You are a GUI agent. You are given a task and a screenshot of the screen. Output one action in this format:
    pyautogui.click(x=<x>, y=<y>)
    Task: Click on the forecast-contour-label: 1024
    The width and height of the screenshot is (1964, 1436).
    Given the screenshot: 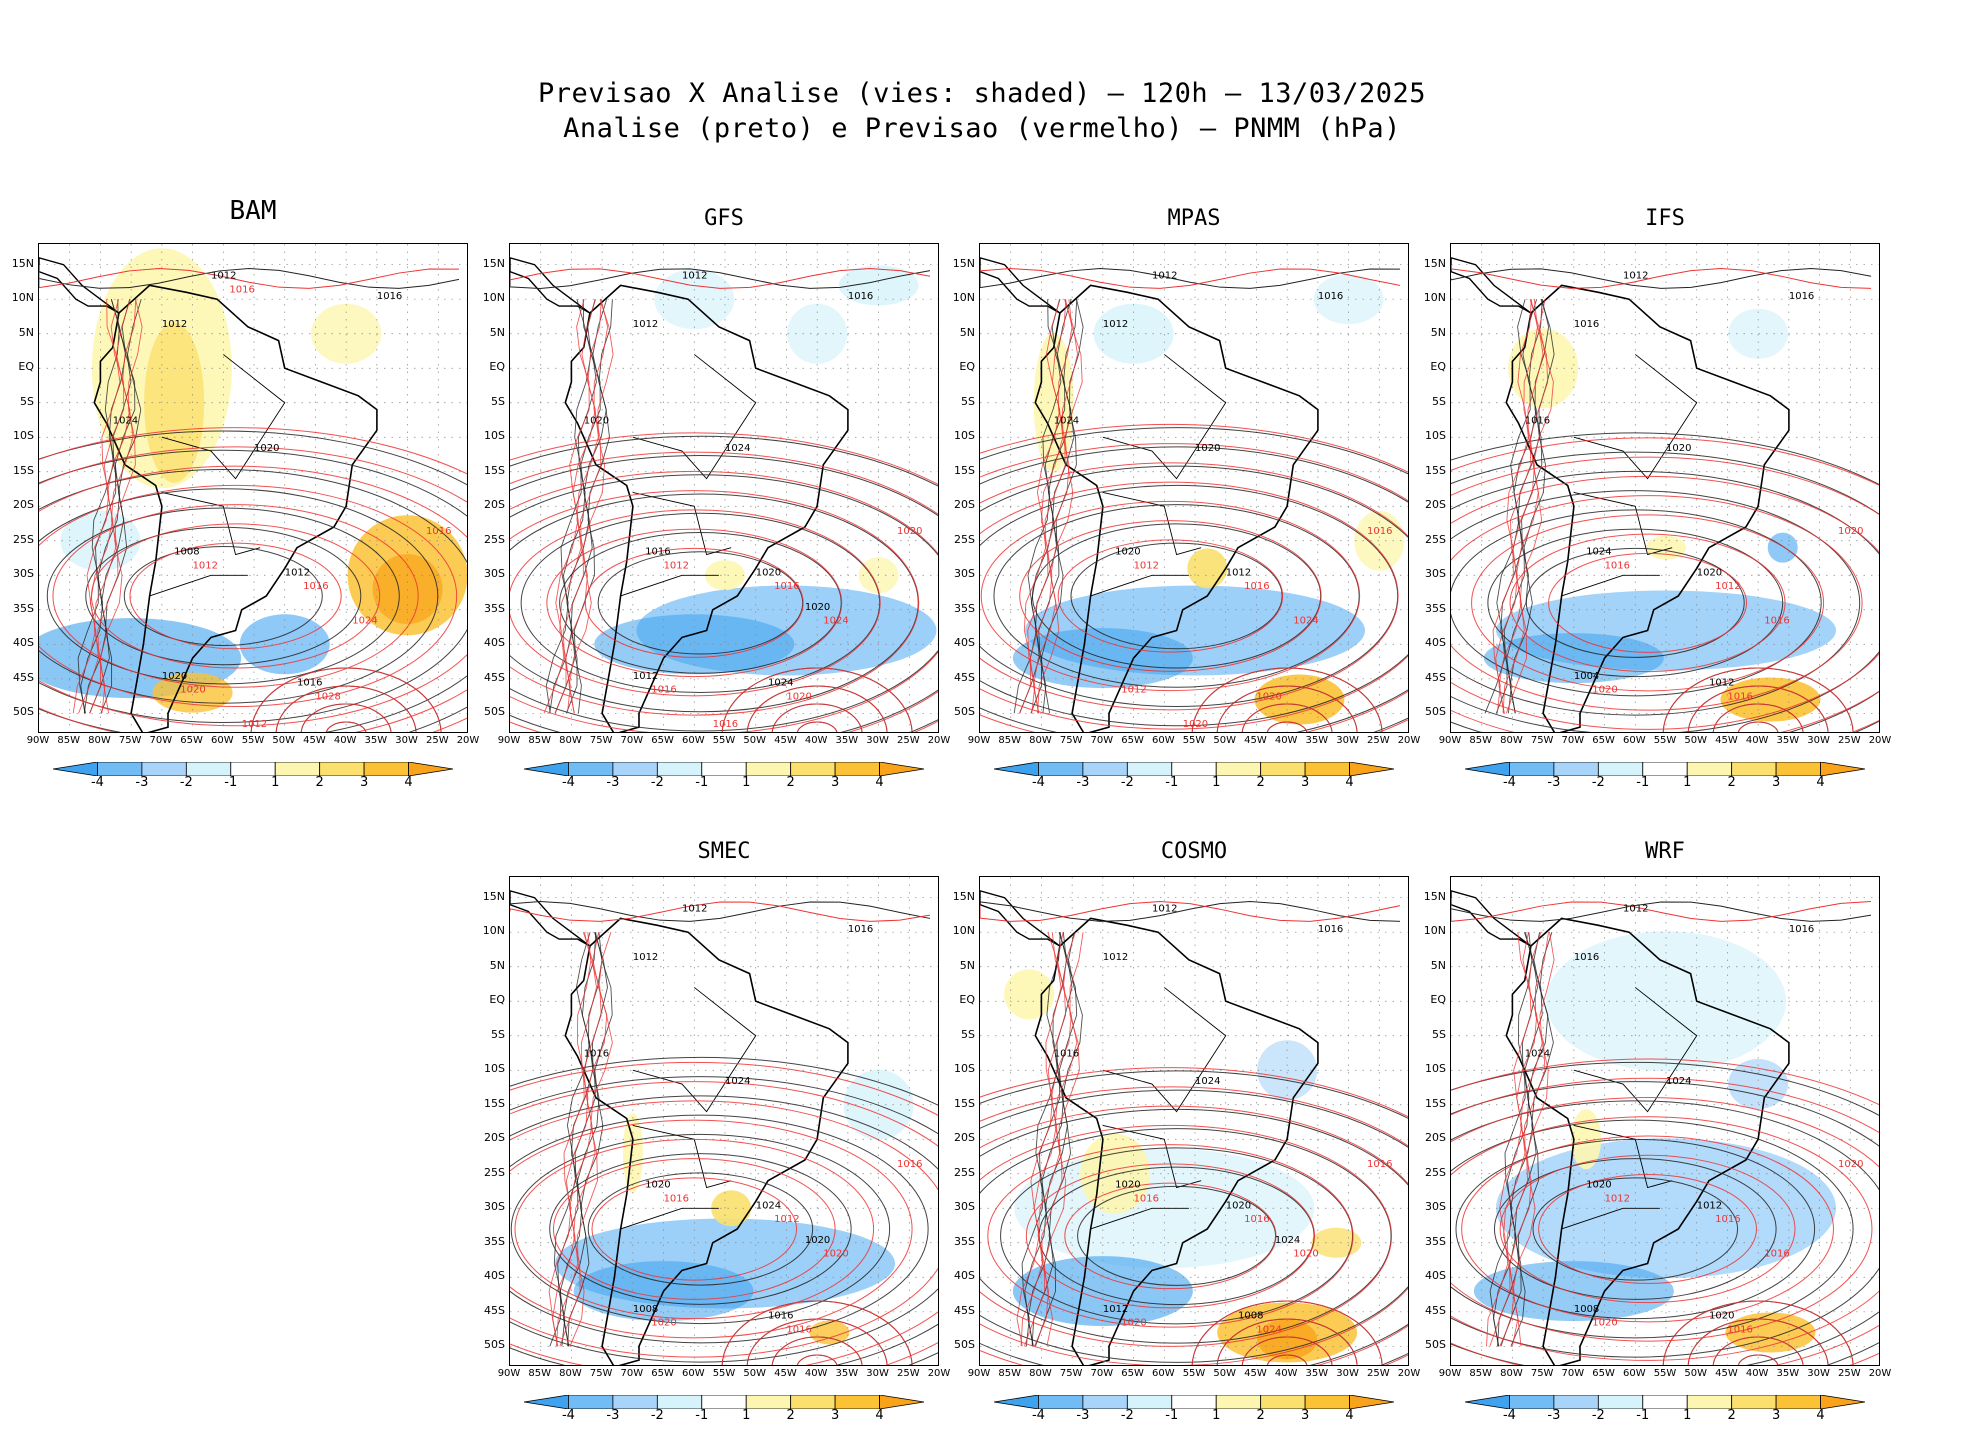 What is the action you would take?
    pyautogui.click(x=835, y=621)
    